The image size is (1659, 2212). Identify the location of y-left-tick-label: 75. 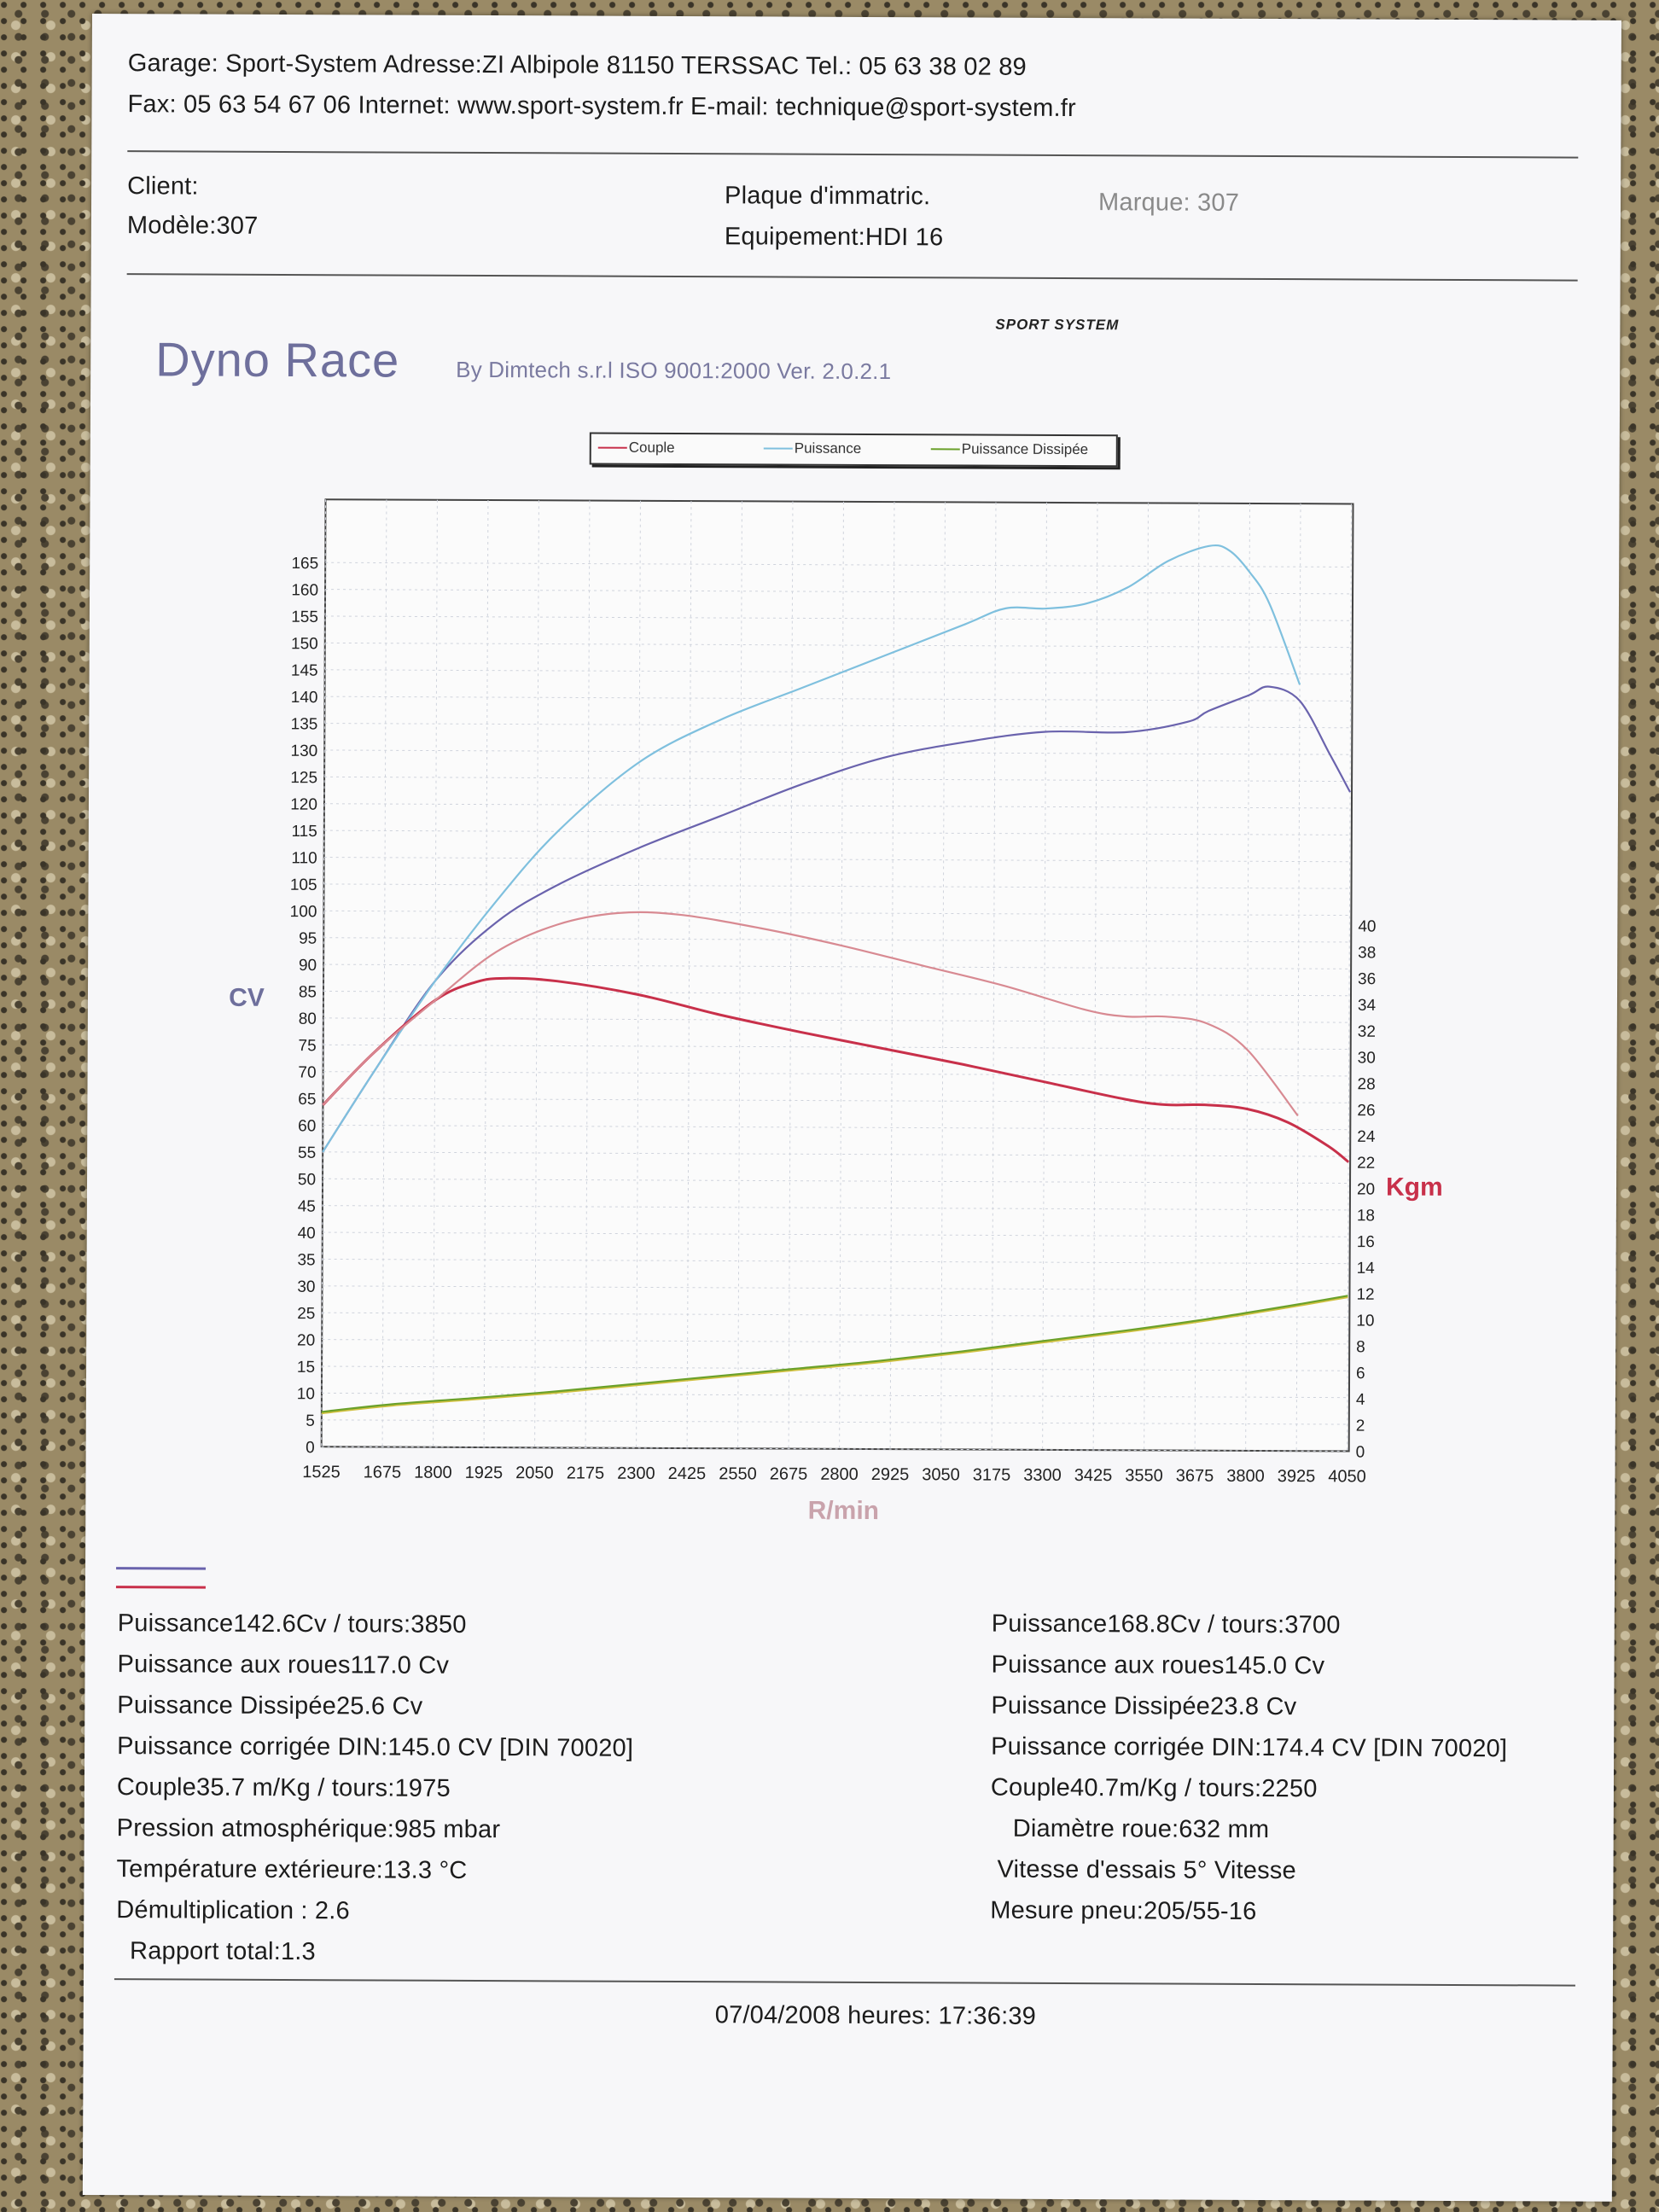
(308, 1046).